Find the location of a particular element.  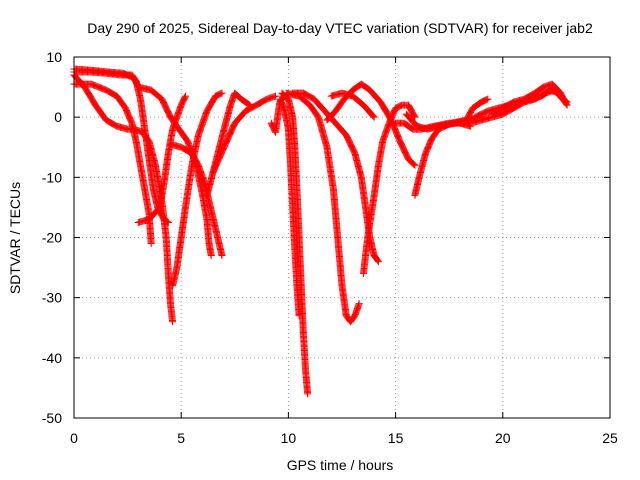

y-tick-label: 10 is located at coordinates (54, 57).